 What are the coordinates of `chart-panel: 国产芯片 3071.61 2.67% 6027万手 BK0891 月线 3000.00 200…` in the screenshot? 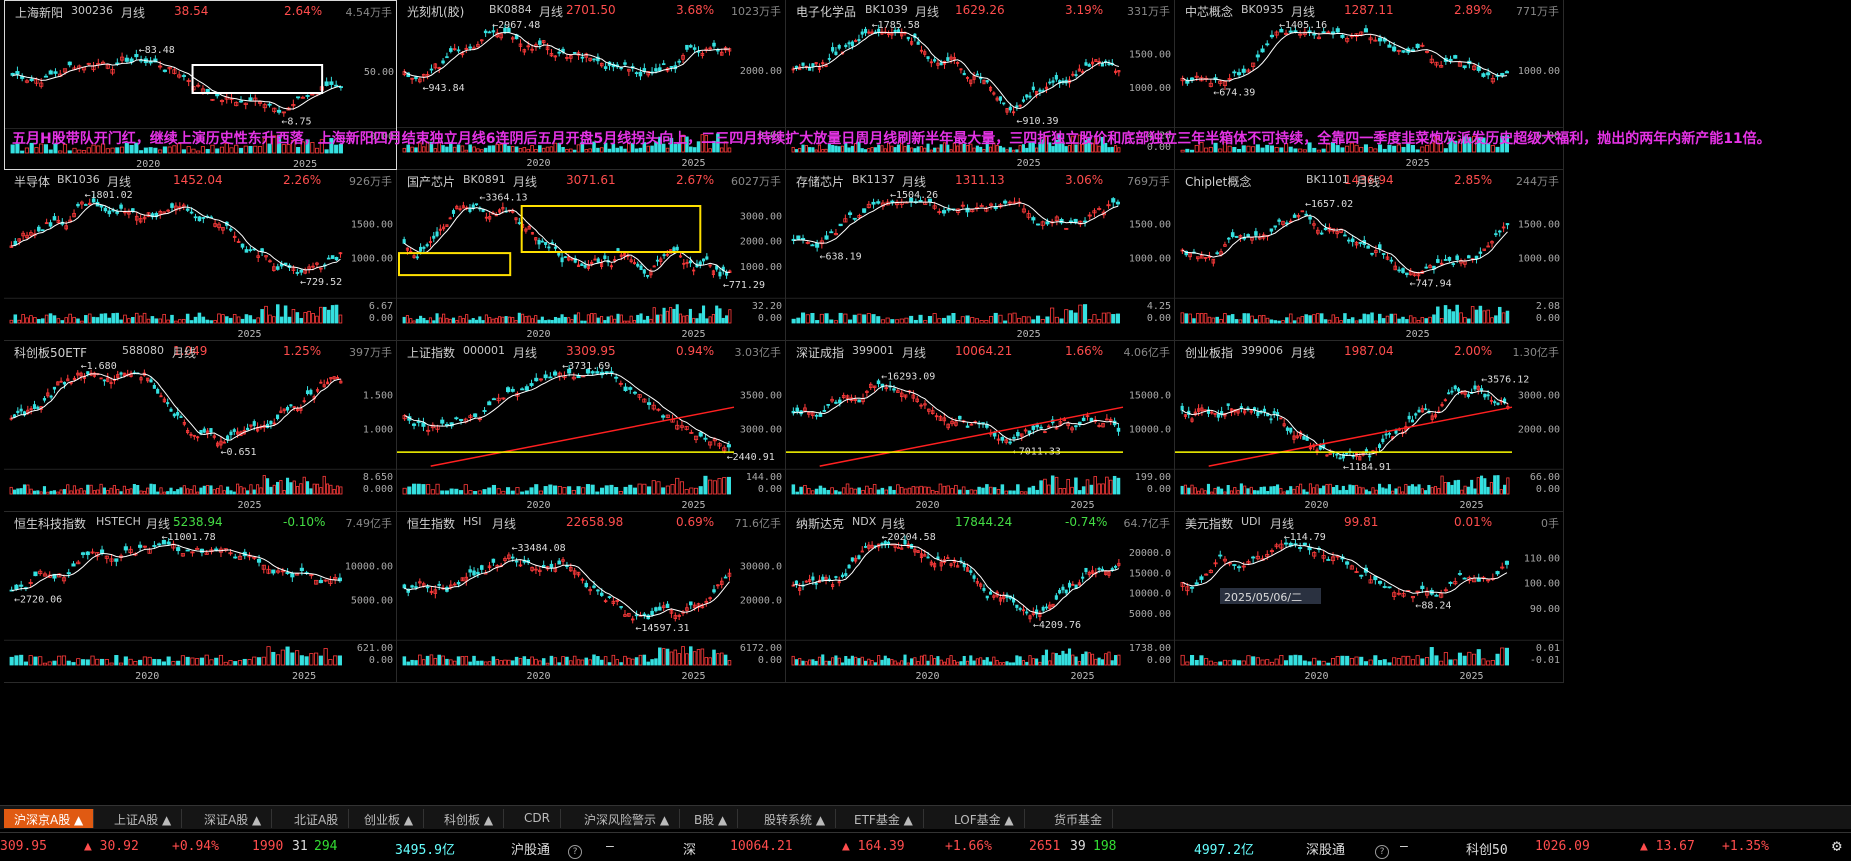 It's located at (591, 255).